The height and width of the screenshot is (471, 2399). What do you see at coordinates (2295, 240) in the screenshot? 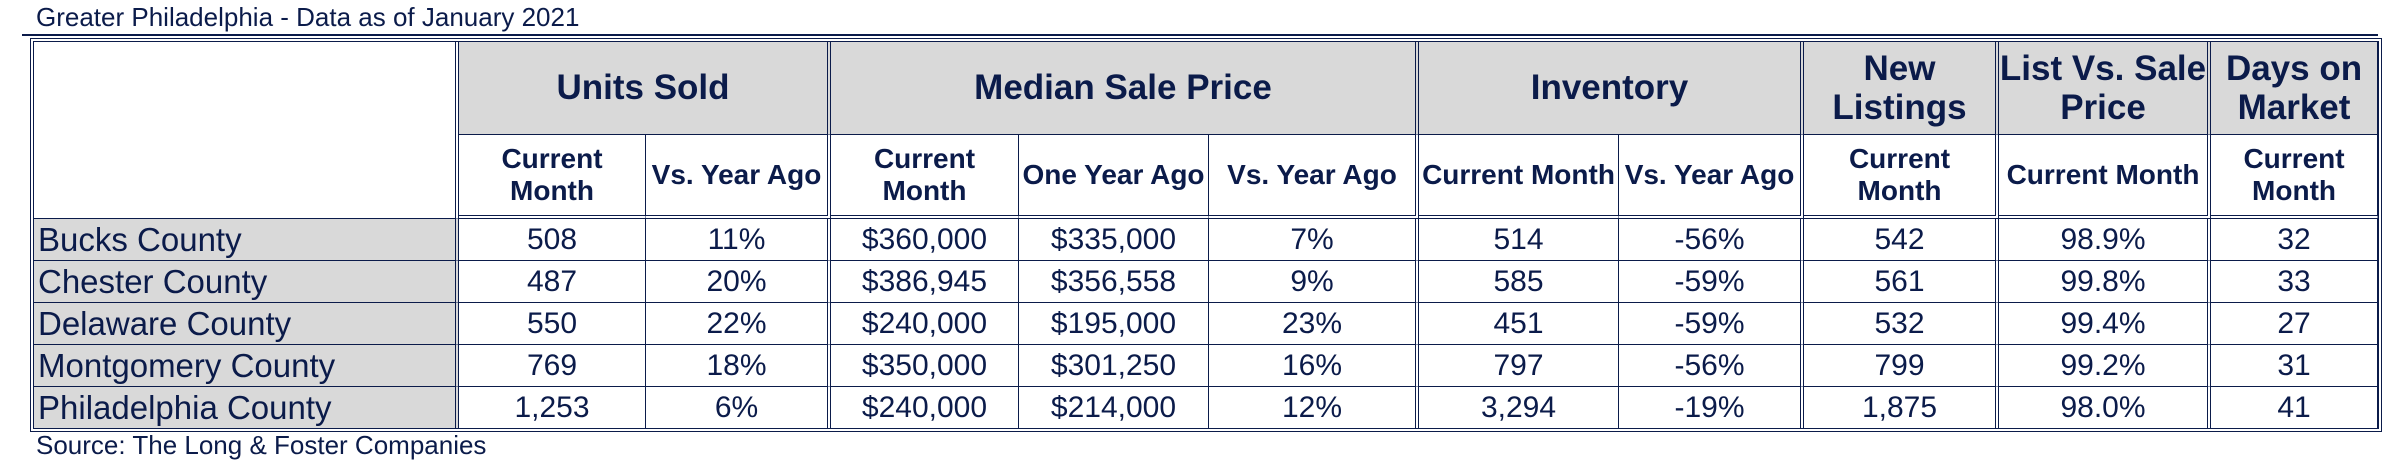
I see `days-on-market-cell: 32` at bounding box center [2295, 240].